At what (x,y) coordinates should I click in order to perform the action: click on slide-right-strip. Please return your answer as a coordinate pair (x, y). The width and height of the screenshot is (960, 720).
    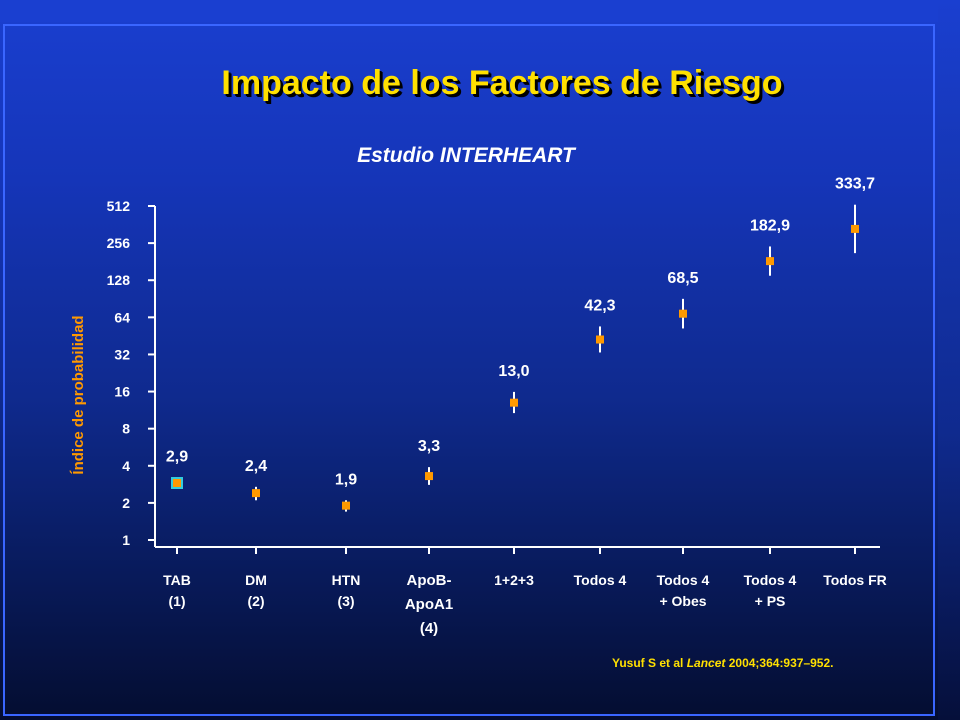
    Looking at the image, I should click on (949, 360).